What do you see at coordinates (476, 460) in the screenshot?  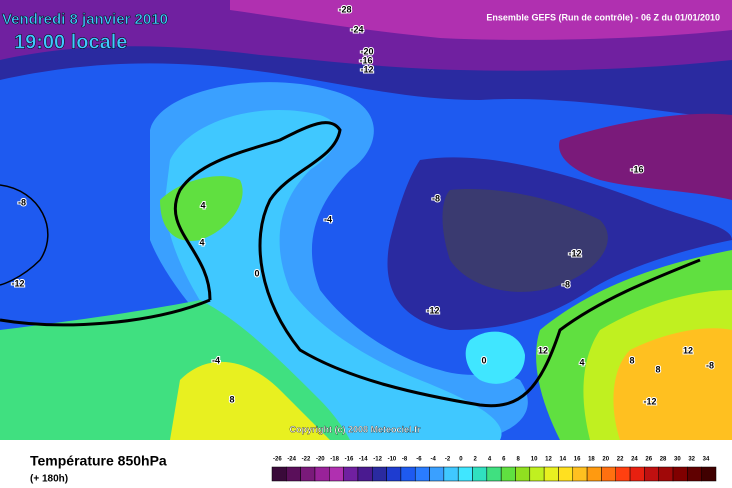 I see `legend-tick-label: 2` at bounding box center [476, 460].